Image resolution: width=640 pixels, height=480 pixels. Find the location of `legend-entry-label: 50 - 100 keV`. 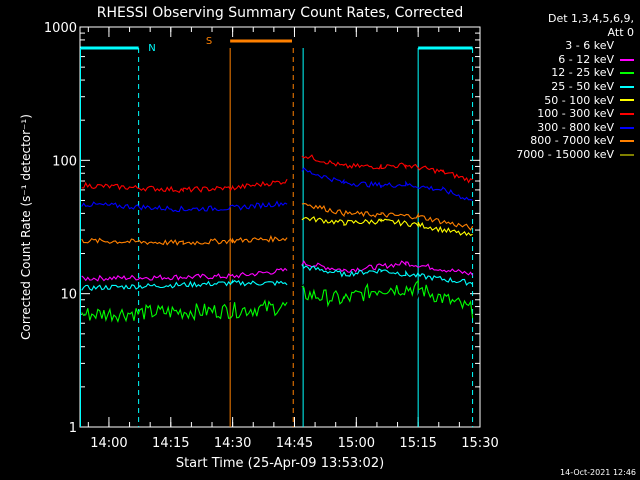

legend-entry-label: 50 - 100 keV is located at coordinates (579, 100).